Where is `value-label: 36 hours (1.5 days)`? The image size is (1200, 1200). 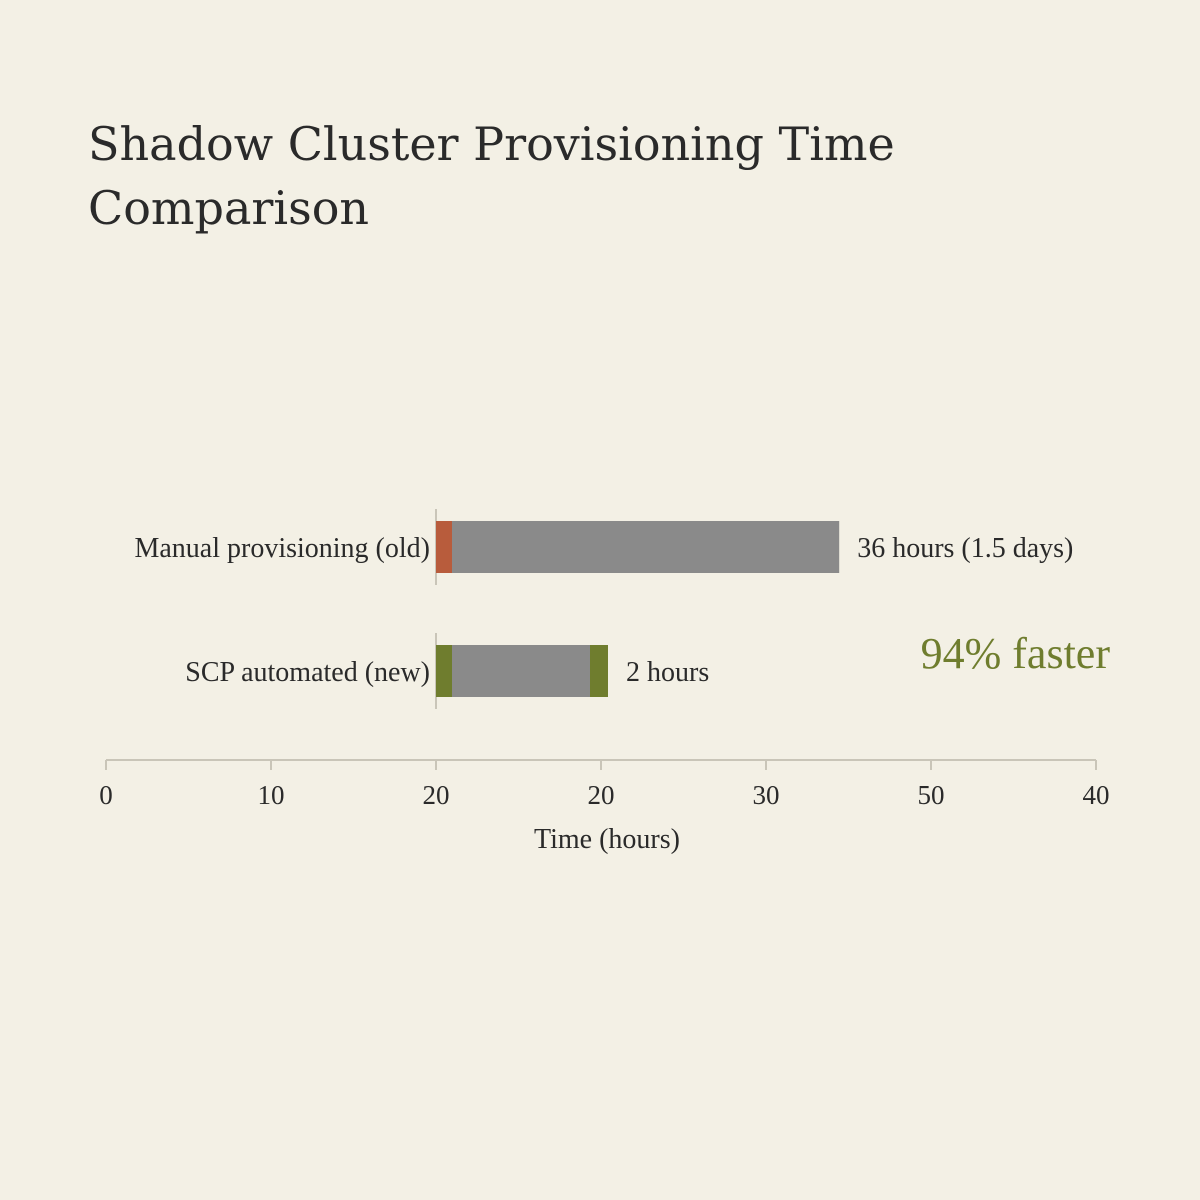
value-label: 36 hours (1.5 days) is located at coordinates (965, 548).